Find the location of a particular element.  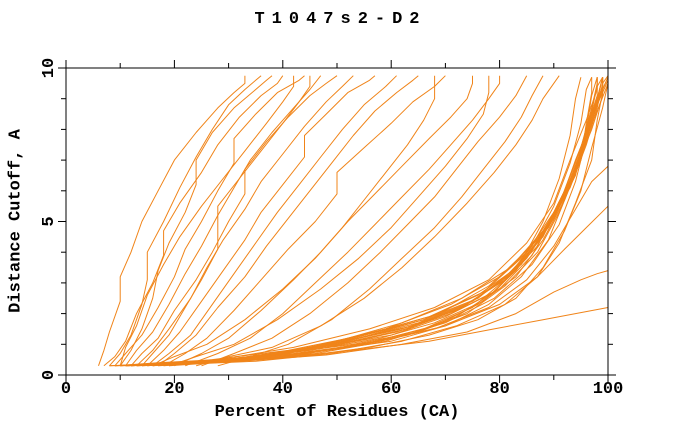

y-tick-label: 10 is located at coordinates (49, 68).